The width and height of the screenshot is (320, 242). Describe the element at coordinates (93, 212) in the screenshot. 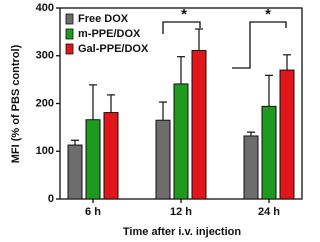

I see `x-tick-label: 6 h` at that location.